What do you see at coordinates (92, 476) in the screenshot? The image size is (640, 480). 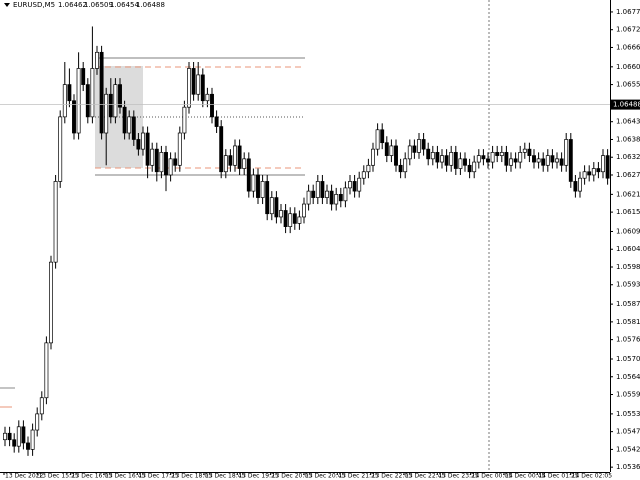 I see `x-tick-label: 13 Dec 16:05` at bounding box center [92, 476].